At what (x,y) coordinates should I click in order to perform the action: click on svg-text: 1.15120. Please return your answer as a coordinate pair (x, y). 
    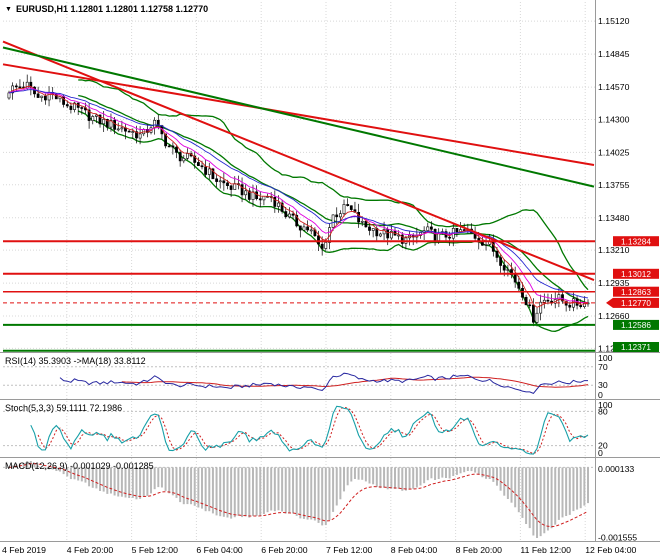
    Looking at the image, I should click on (614, 21).